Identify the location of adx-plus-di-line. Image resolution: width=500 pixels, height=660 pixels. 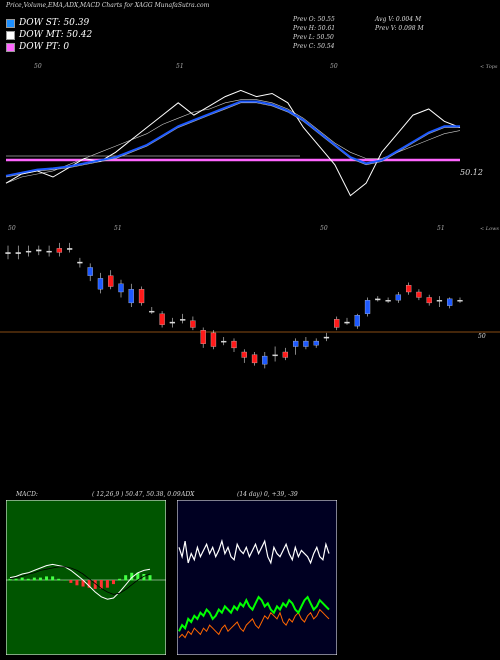
(254, 613).